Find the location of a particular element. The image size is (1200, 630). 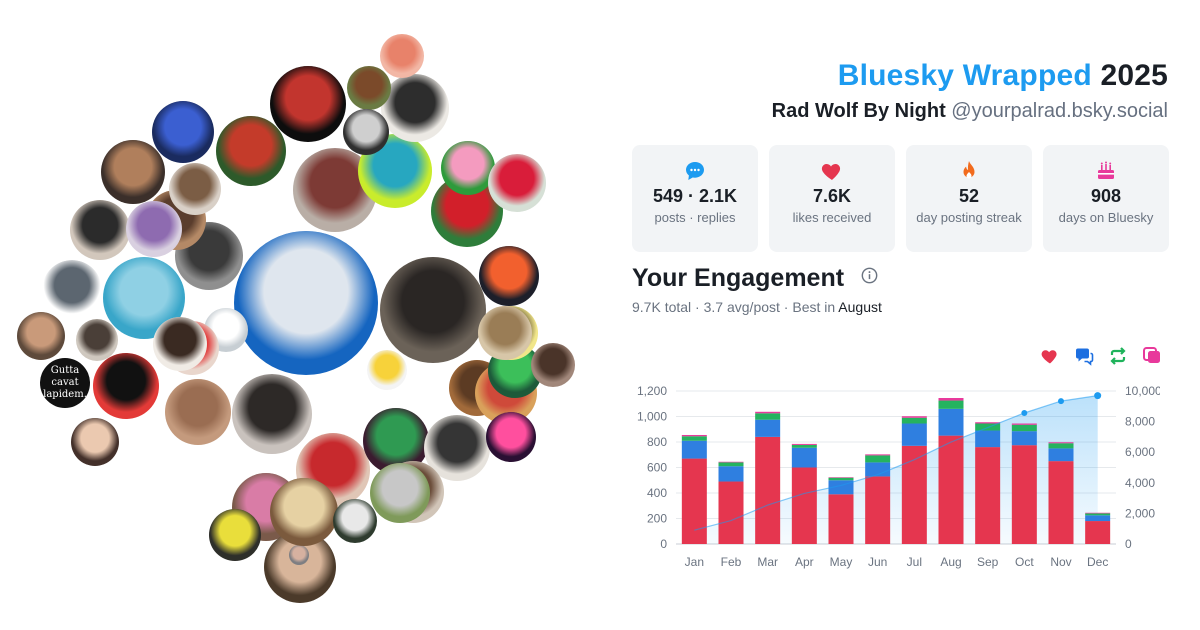

avatar-gutta-cavat-lapidem: Gutta cavat lapidem. is located at coordinates (65, 383).